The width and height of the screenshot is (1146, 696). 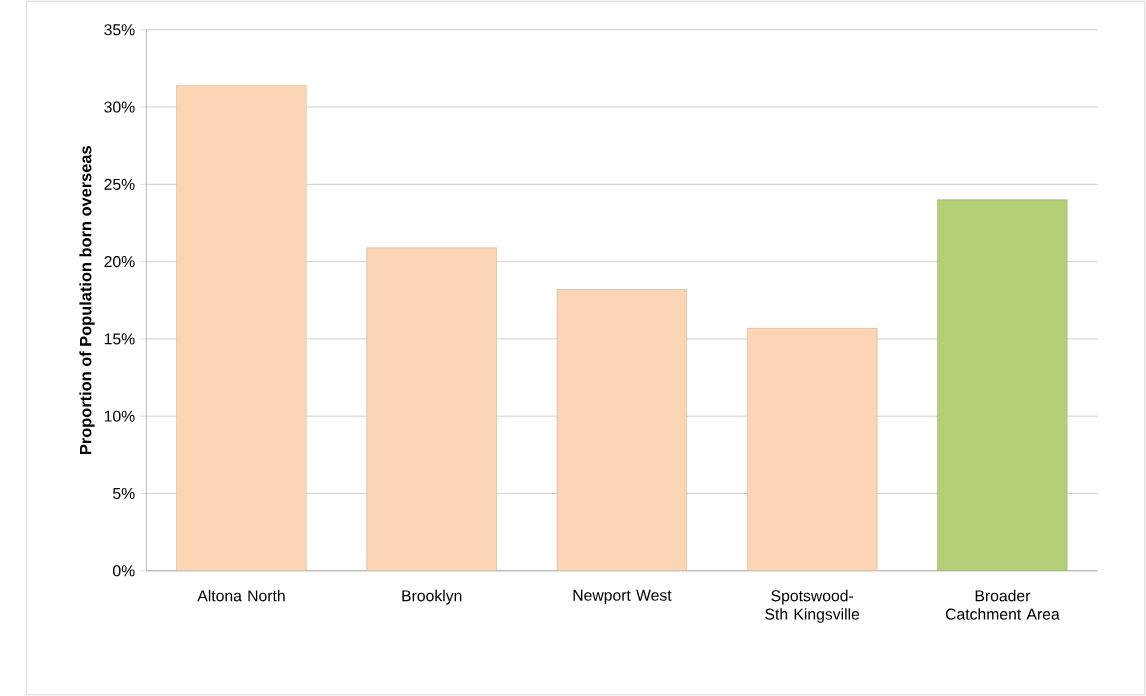 I want to click on y-tick-label: 10%, so click(x=119, y=416).